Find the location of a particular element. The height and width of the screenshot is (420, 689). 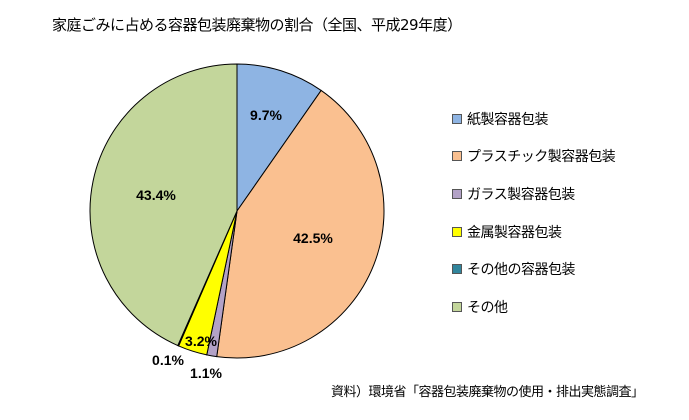

data-label: 1.1% is located at coordinates (206, 373).